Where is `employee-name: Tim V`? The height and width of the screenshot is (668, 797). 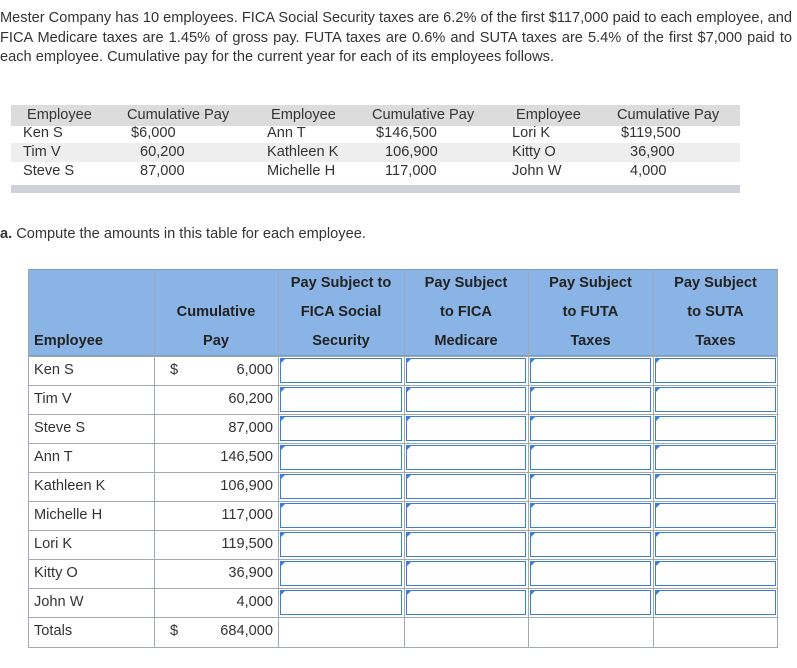
employee-name: Tim V is located at coordinates (53, 399).